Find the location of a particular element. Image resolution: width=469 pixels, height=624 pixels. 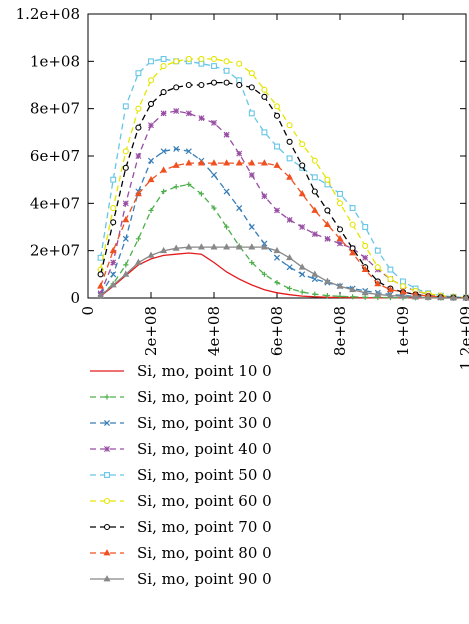

legend-item: Si, mo, point 70 0 is located at coordinates (181, 527).